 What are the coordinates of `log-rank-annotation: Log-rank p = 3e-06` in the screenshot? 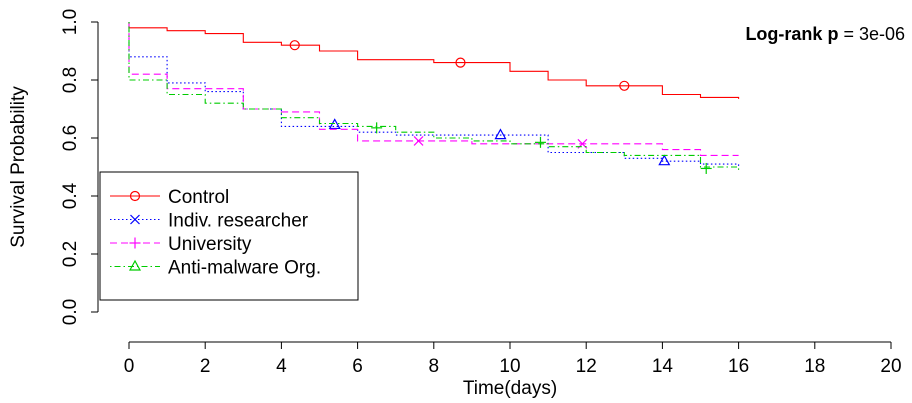 It's located at (825, 34).